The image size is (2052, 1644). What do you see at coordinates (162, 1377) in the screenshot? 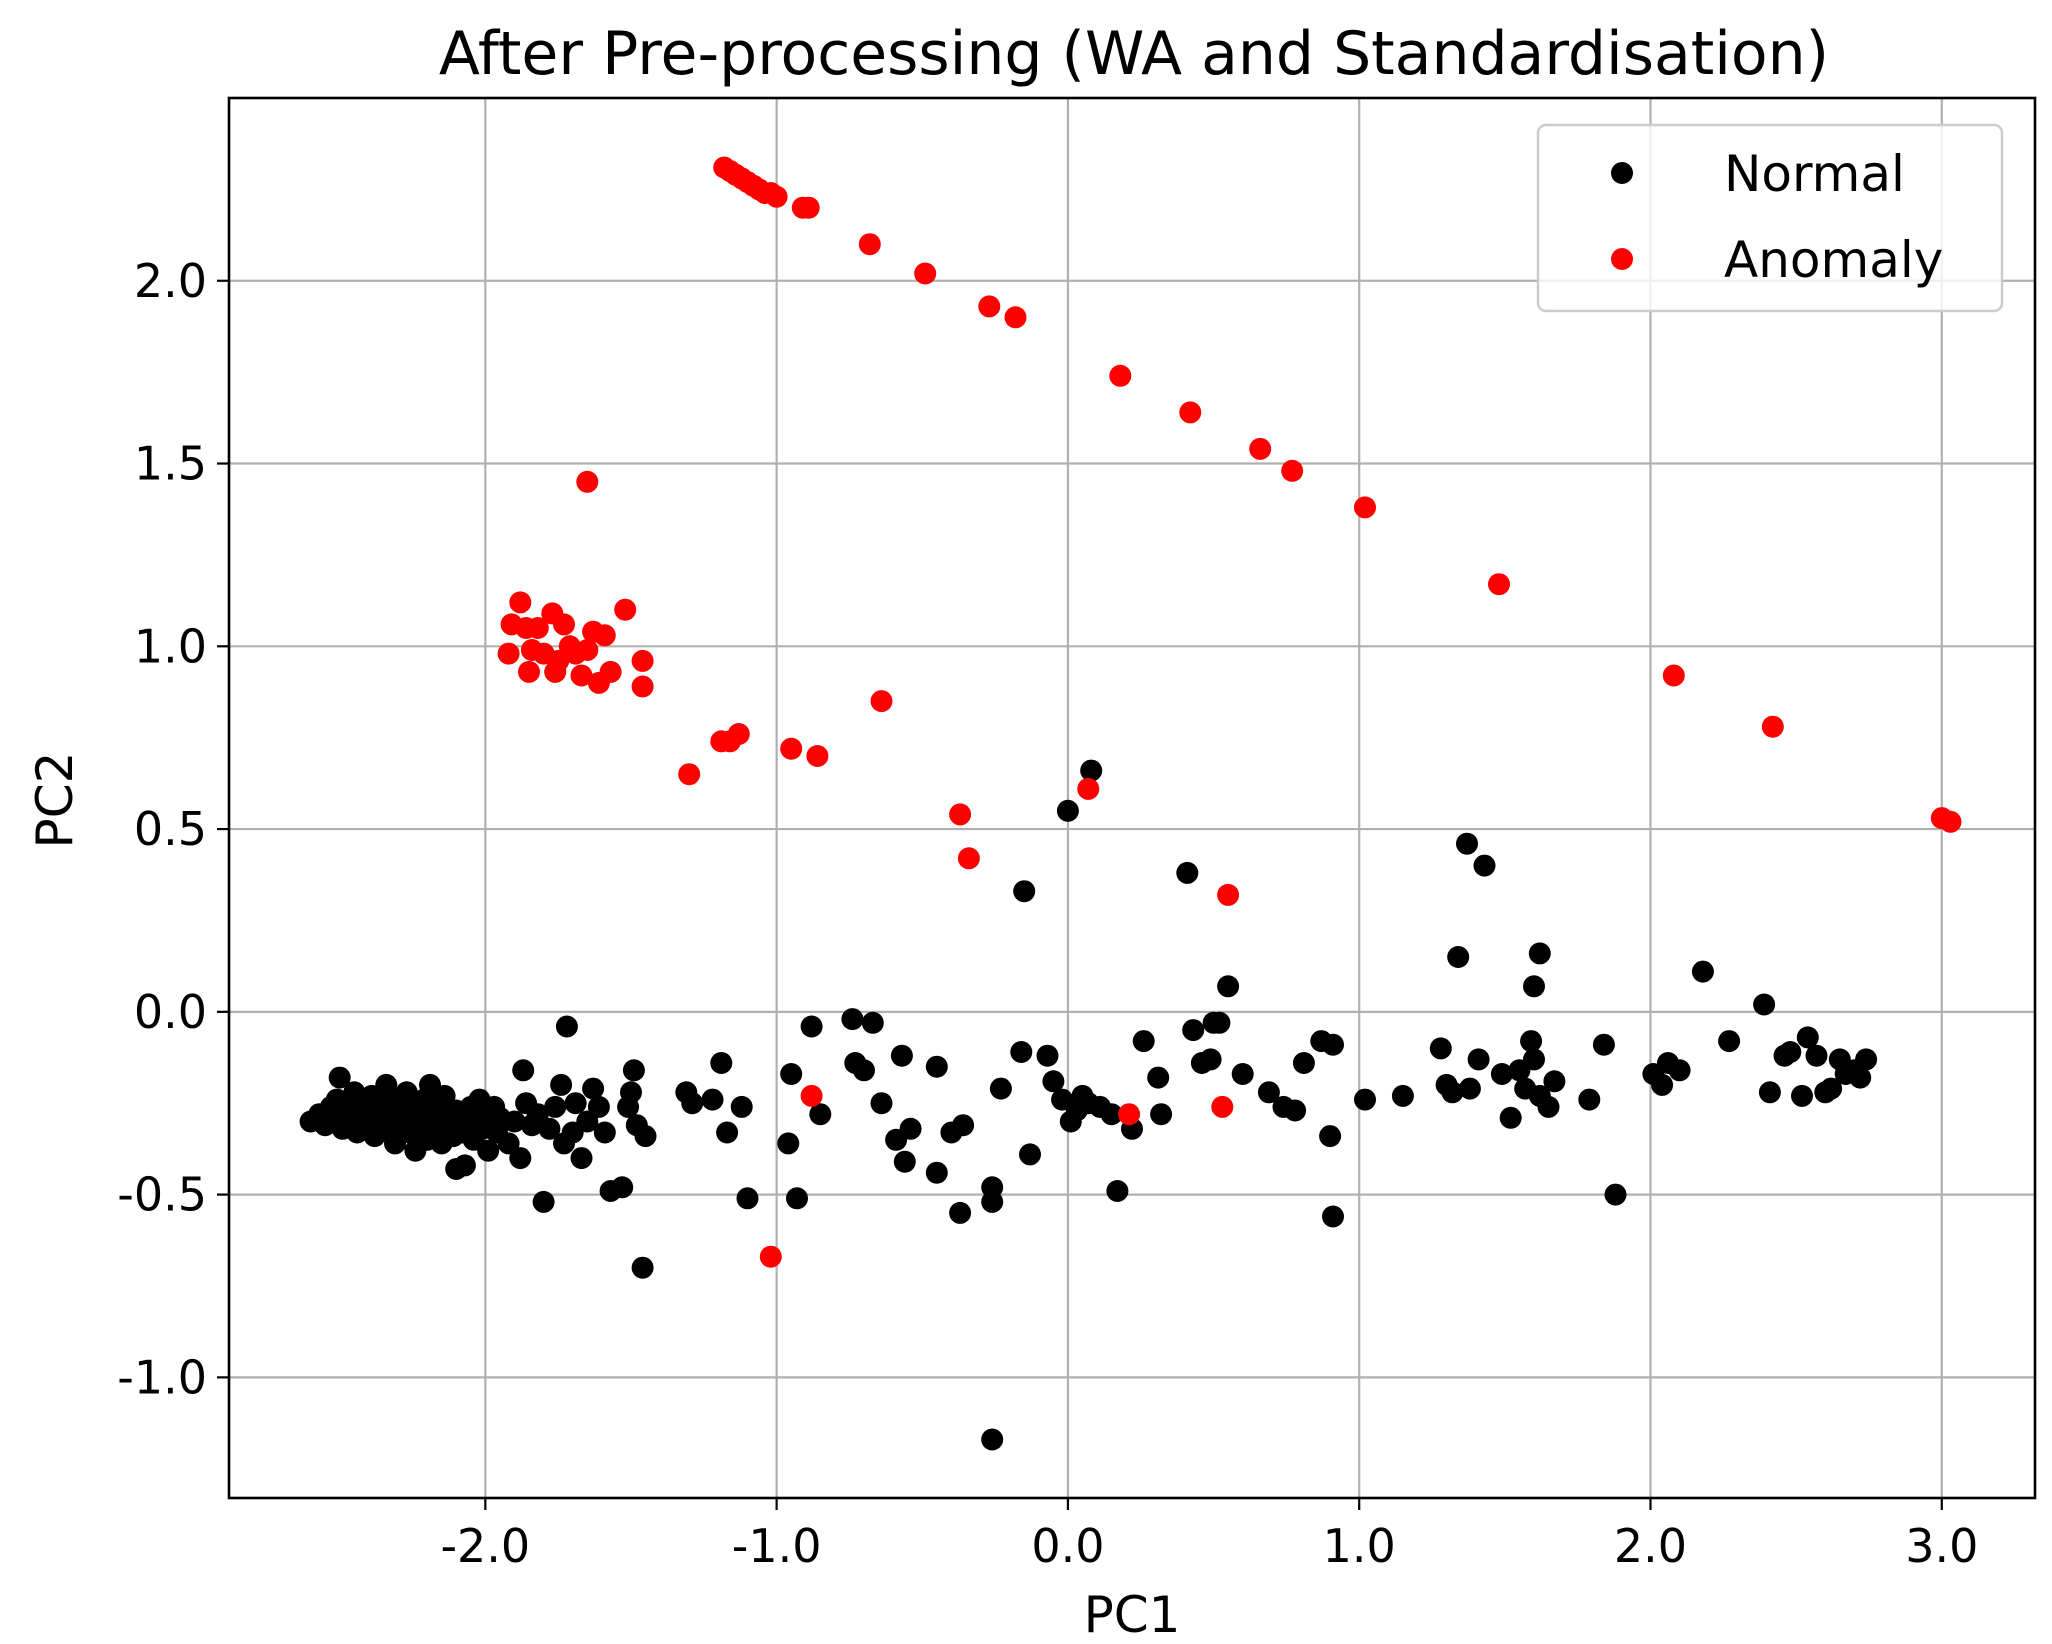
I see `y-tick-label: -1.0` at bounding box center [162, 1377].